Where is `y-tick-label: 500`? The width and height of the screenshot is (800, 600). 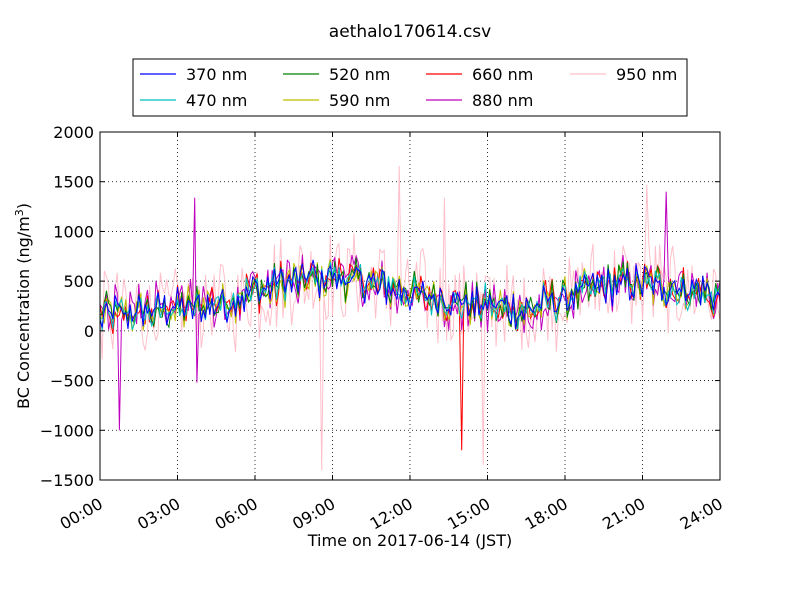
y-tick-label: 500 is located at coordinates (78, 281).